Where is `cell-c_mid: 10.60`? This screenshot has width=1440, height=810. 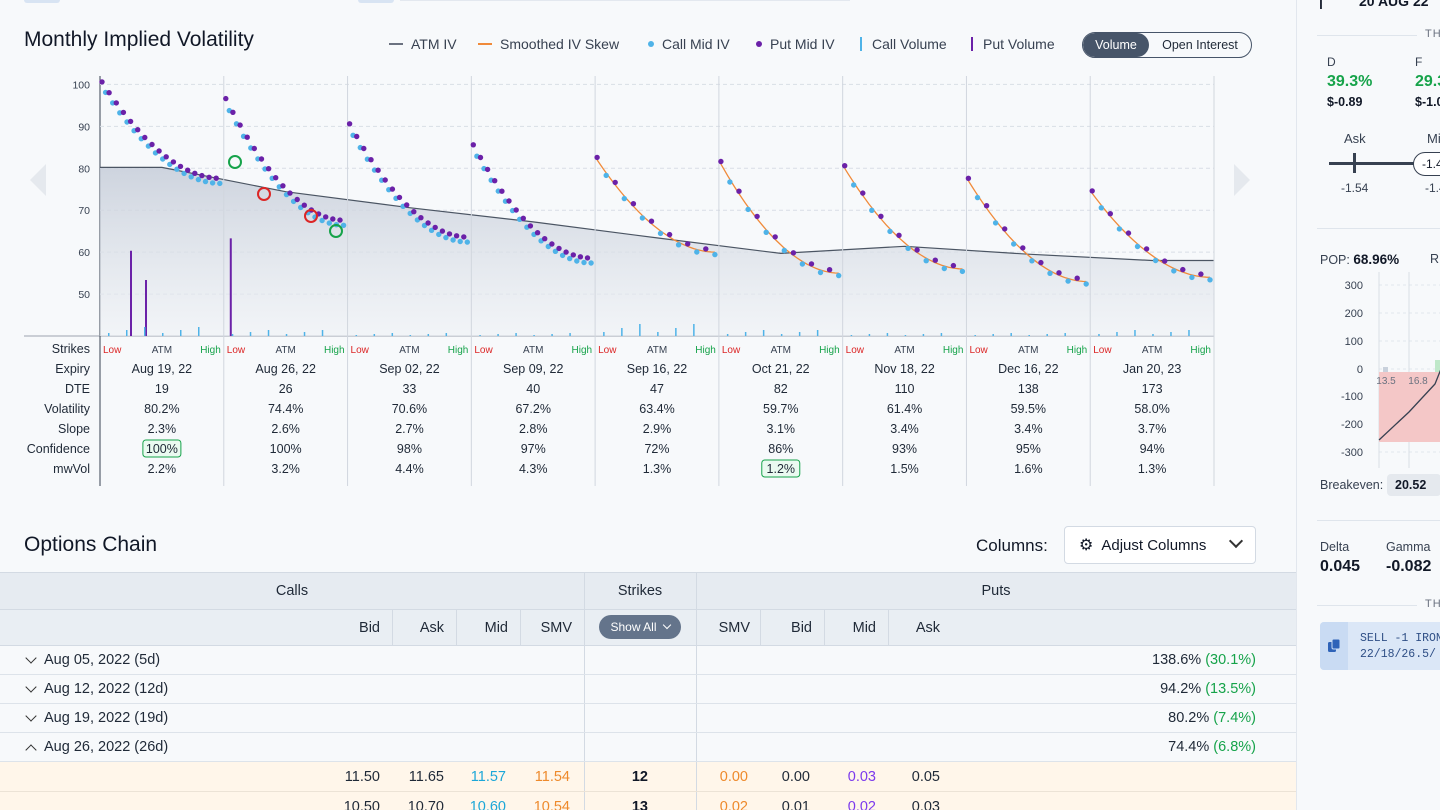
cell-c_mid: 10.60 is located at coordinates (487, 804).